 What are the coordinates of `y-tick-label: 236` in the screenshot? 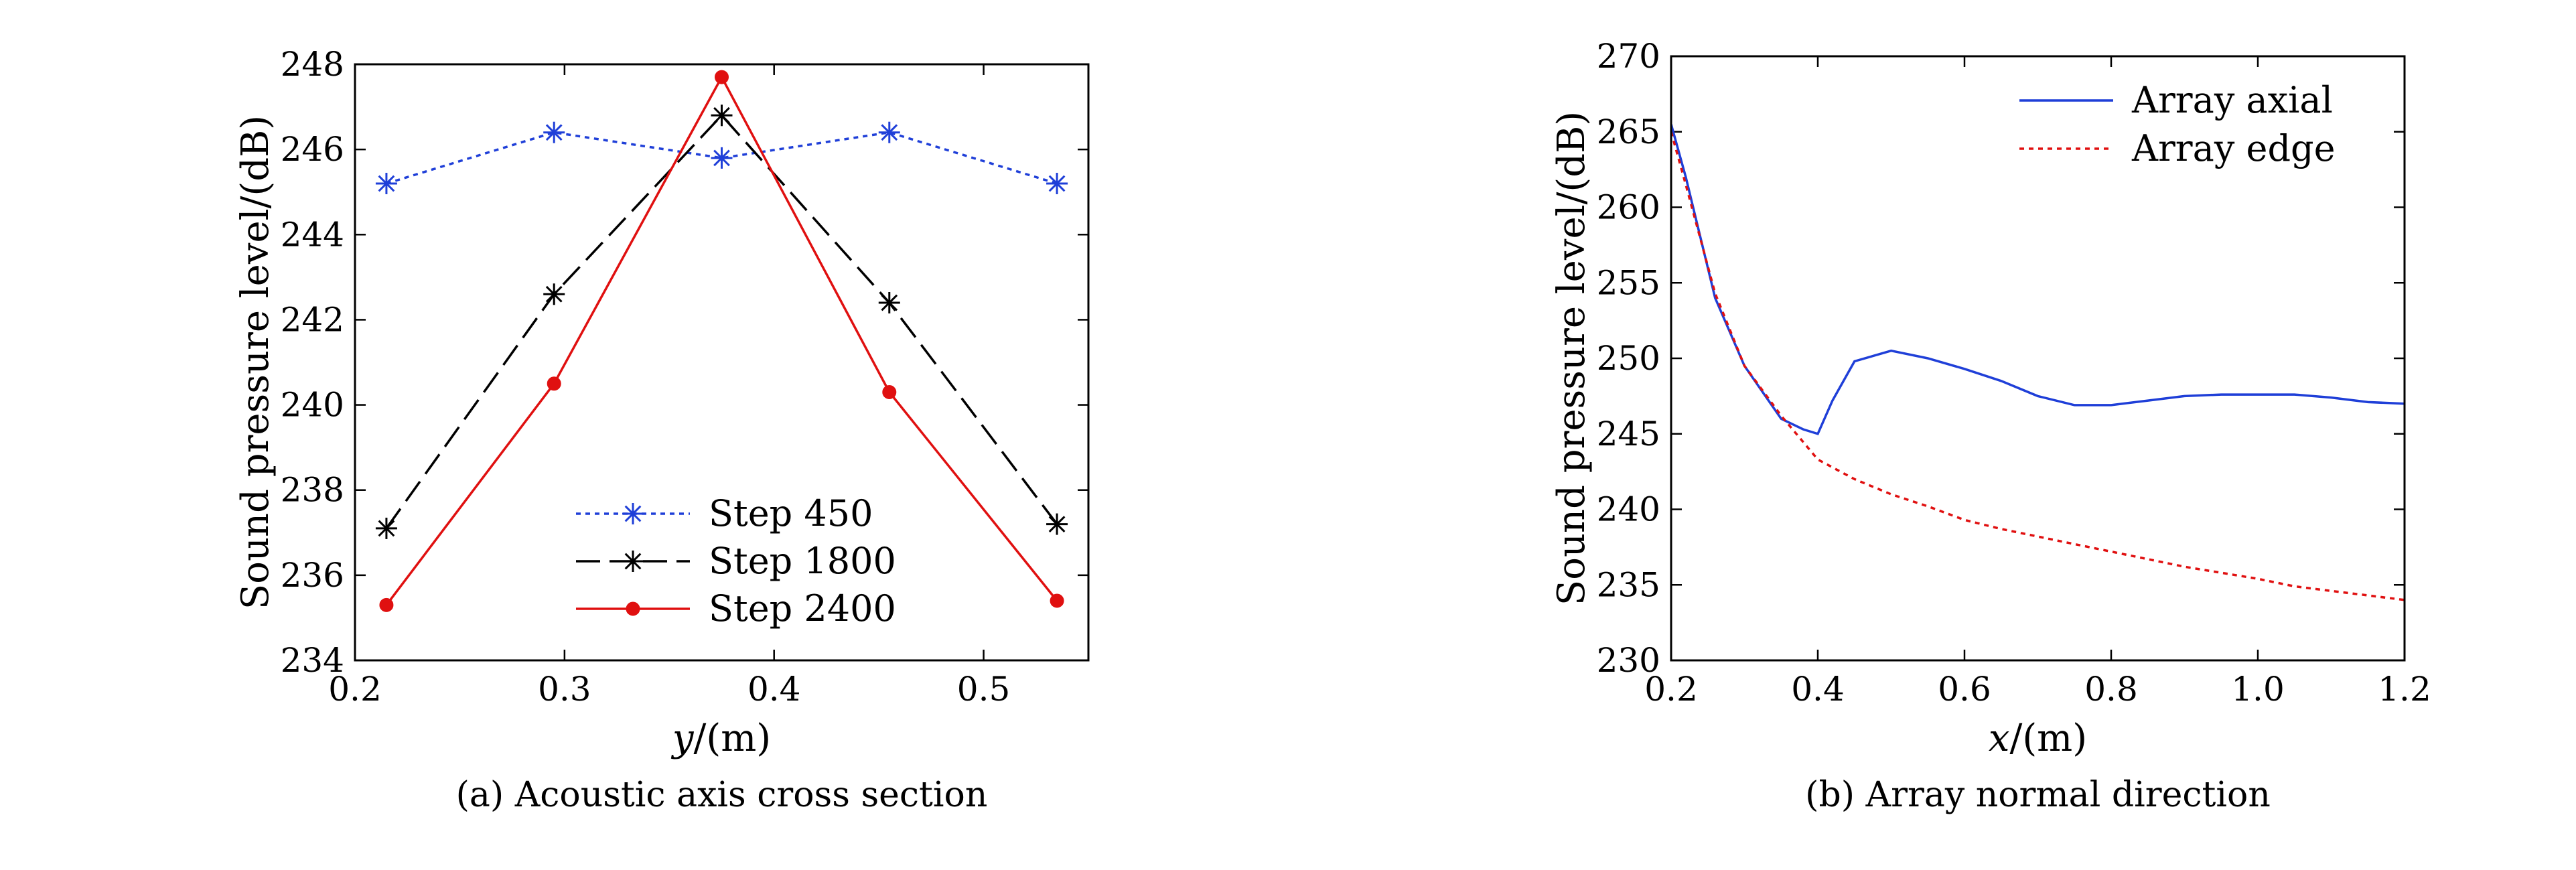 It's located at (312, 575).